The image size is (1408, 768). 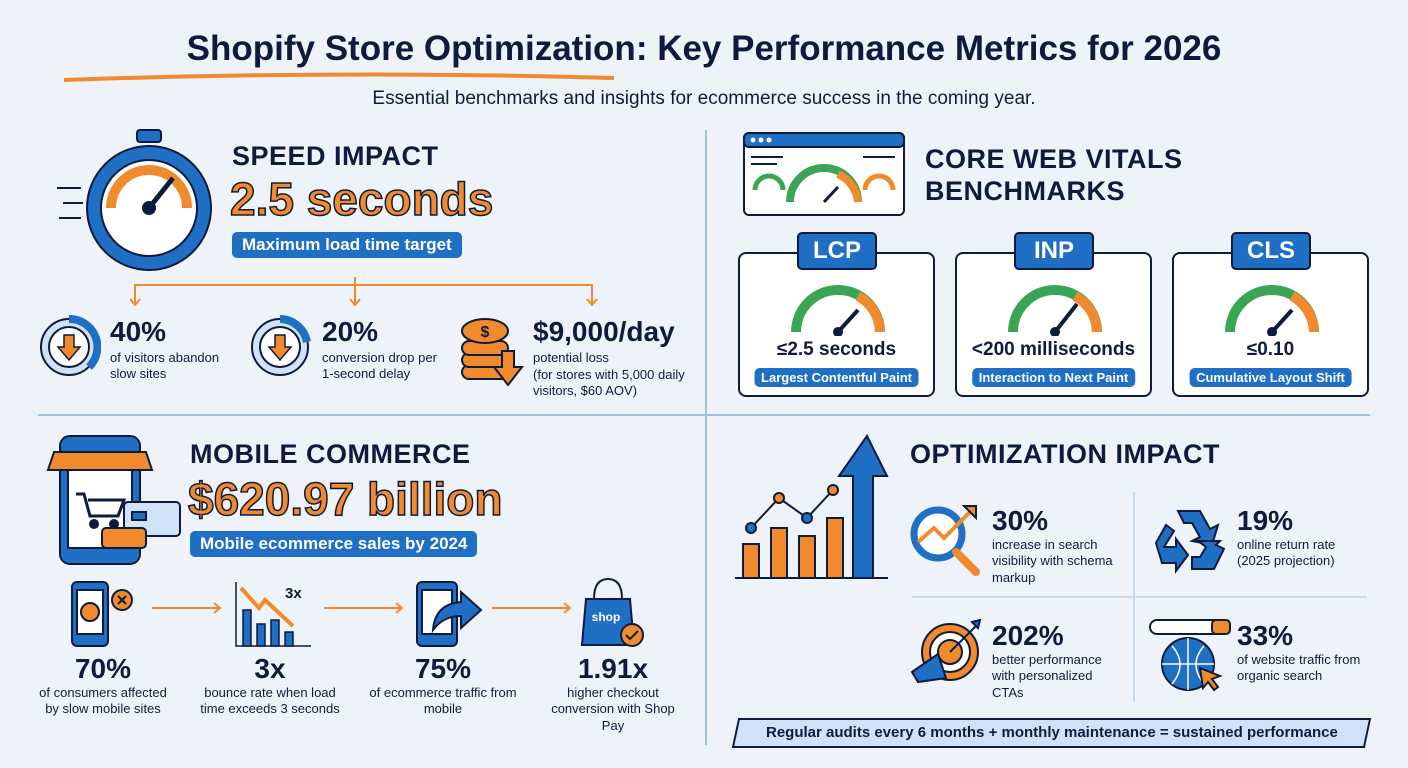 What do you see at coordinates (604, 331) in the screenshot?
I see `stat-value: $9,000/day` at bounding box center [604, 331].